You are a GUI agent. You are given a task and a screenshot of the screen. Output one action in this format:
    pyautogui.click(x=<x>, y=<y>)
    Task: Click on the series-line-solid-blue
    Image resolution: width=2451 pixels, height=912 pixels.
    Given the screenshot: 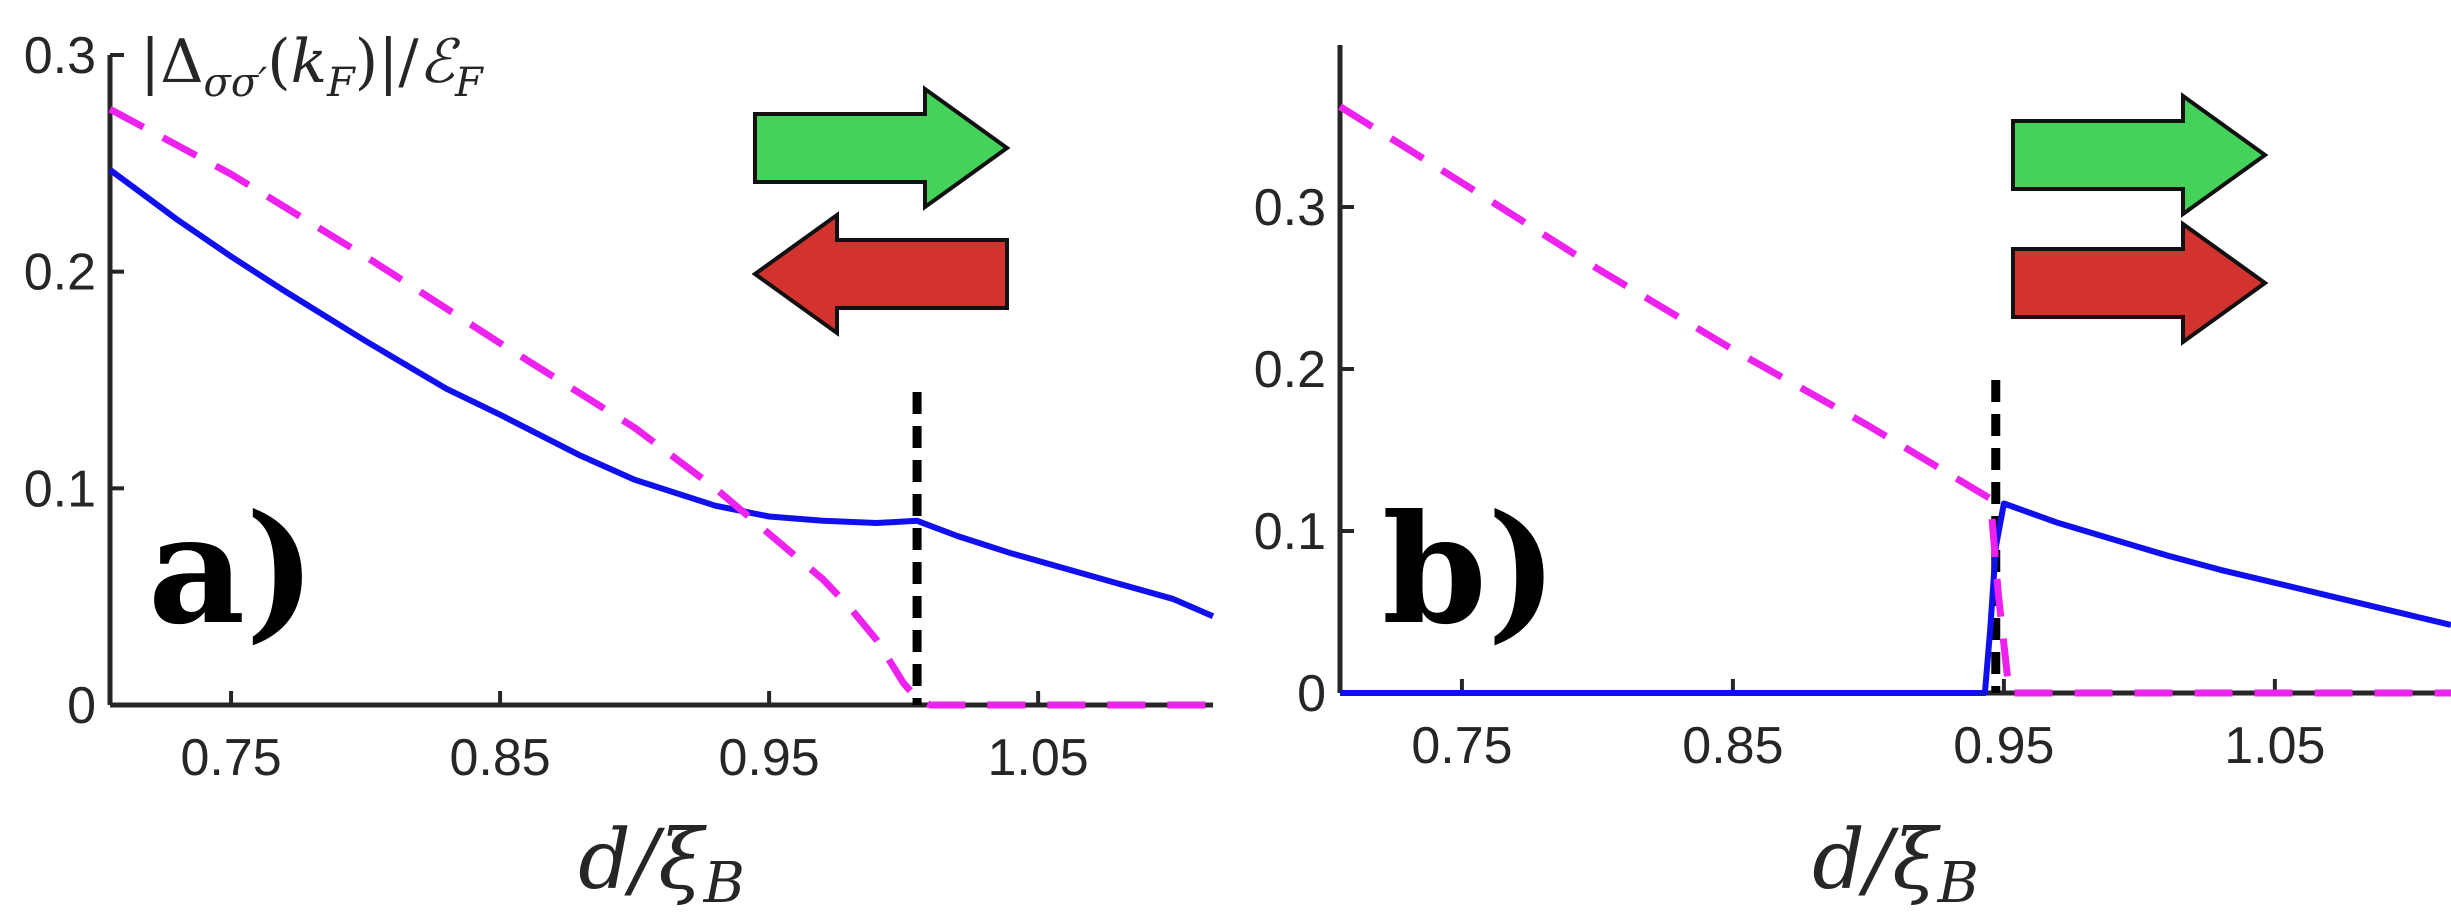 What is the action you would take?
    pyautogui.click(x=1895, y=598)
    